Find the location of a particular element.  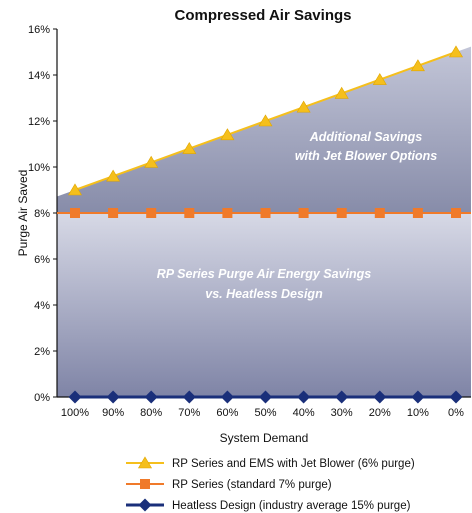

series-square is located at coordinates (264, 213).